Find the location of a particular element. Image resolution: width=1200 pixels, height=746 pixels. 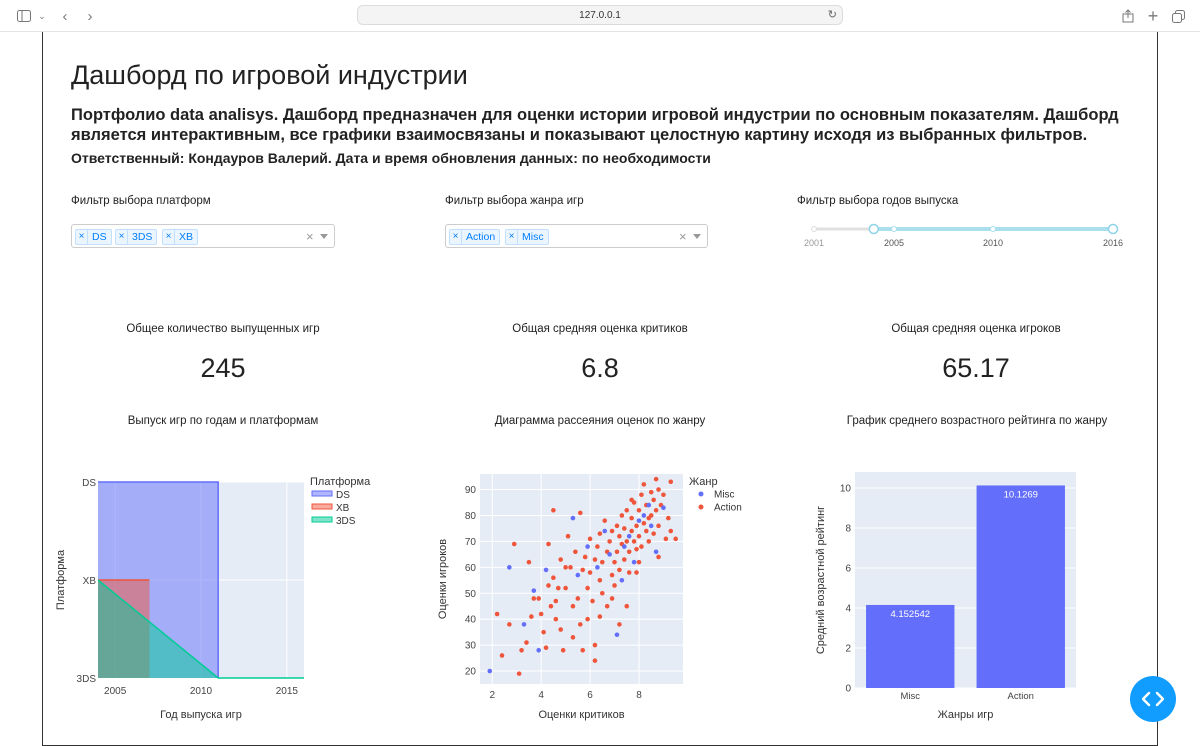

legend-swatch-DS is located at coordinates (322, 493).